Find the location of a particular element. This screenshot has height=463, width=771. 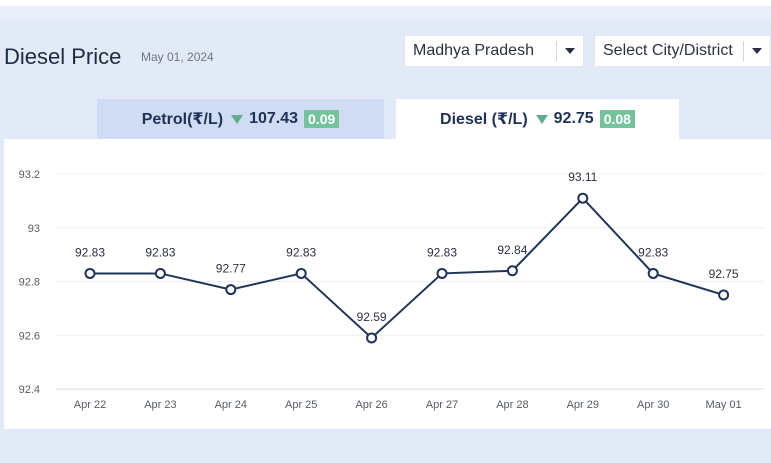

data-label: 92.84 is located at coordinates (512, 250).